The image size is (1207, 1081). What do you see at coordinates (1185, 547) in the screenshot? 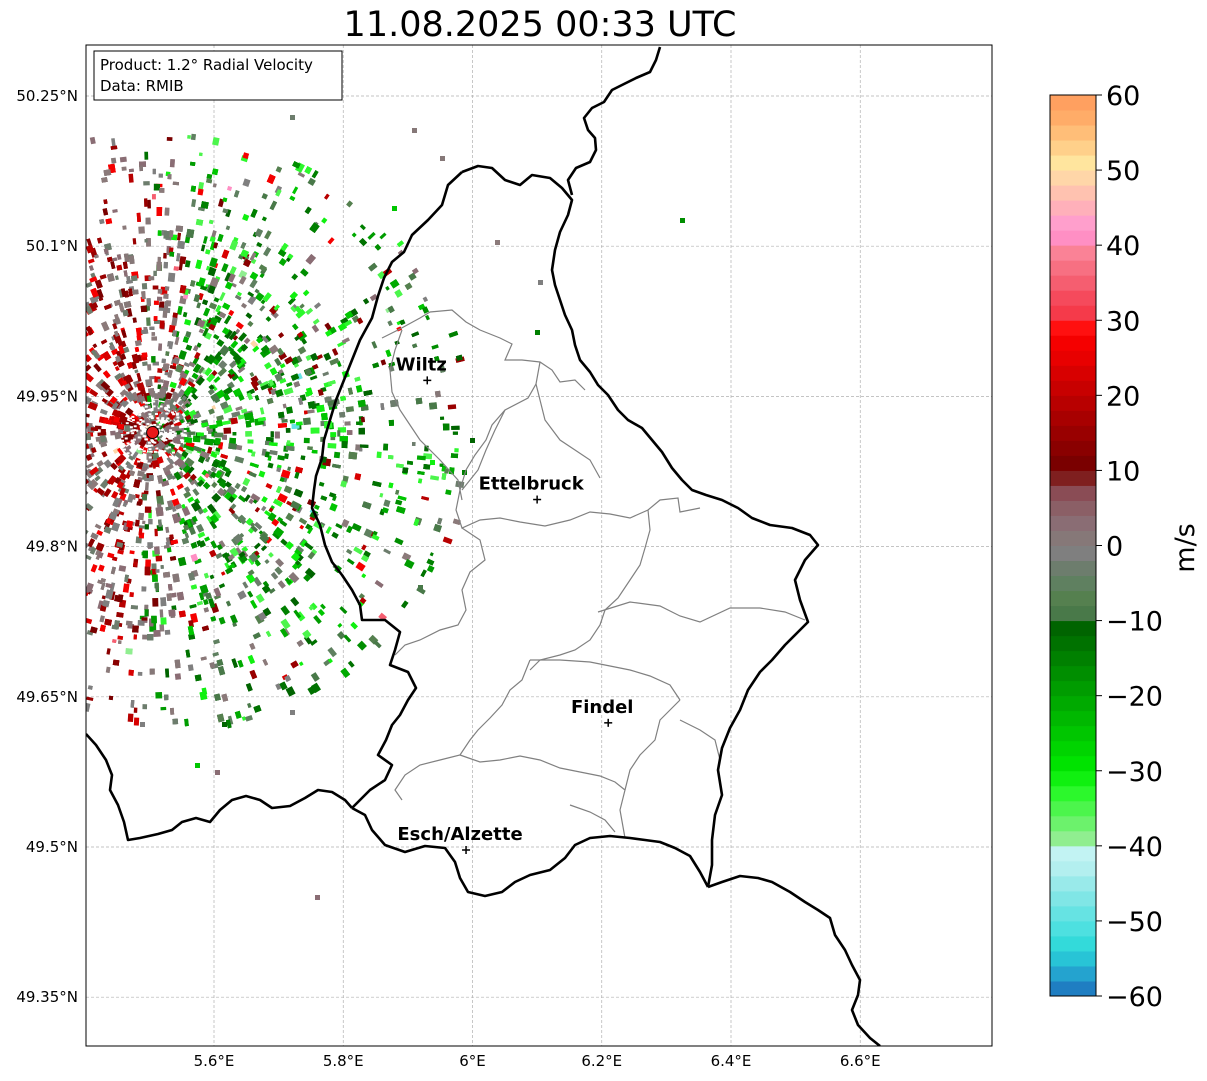
I see `colorbar-unit: m/s` at bounding box center [1185, 547].